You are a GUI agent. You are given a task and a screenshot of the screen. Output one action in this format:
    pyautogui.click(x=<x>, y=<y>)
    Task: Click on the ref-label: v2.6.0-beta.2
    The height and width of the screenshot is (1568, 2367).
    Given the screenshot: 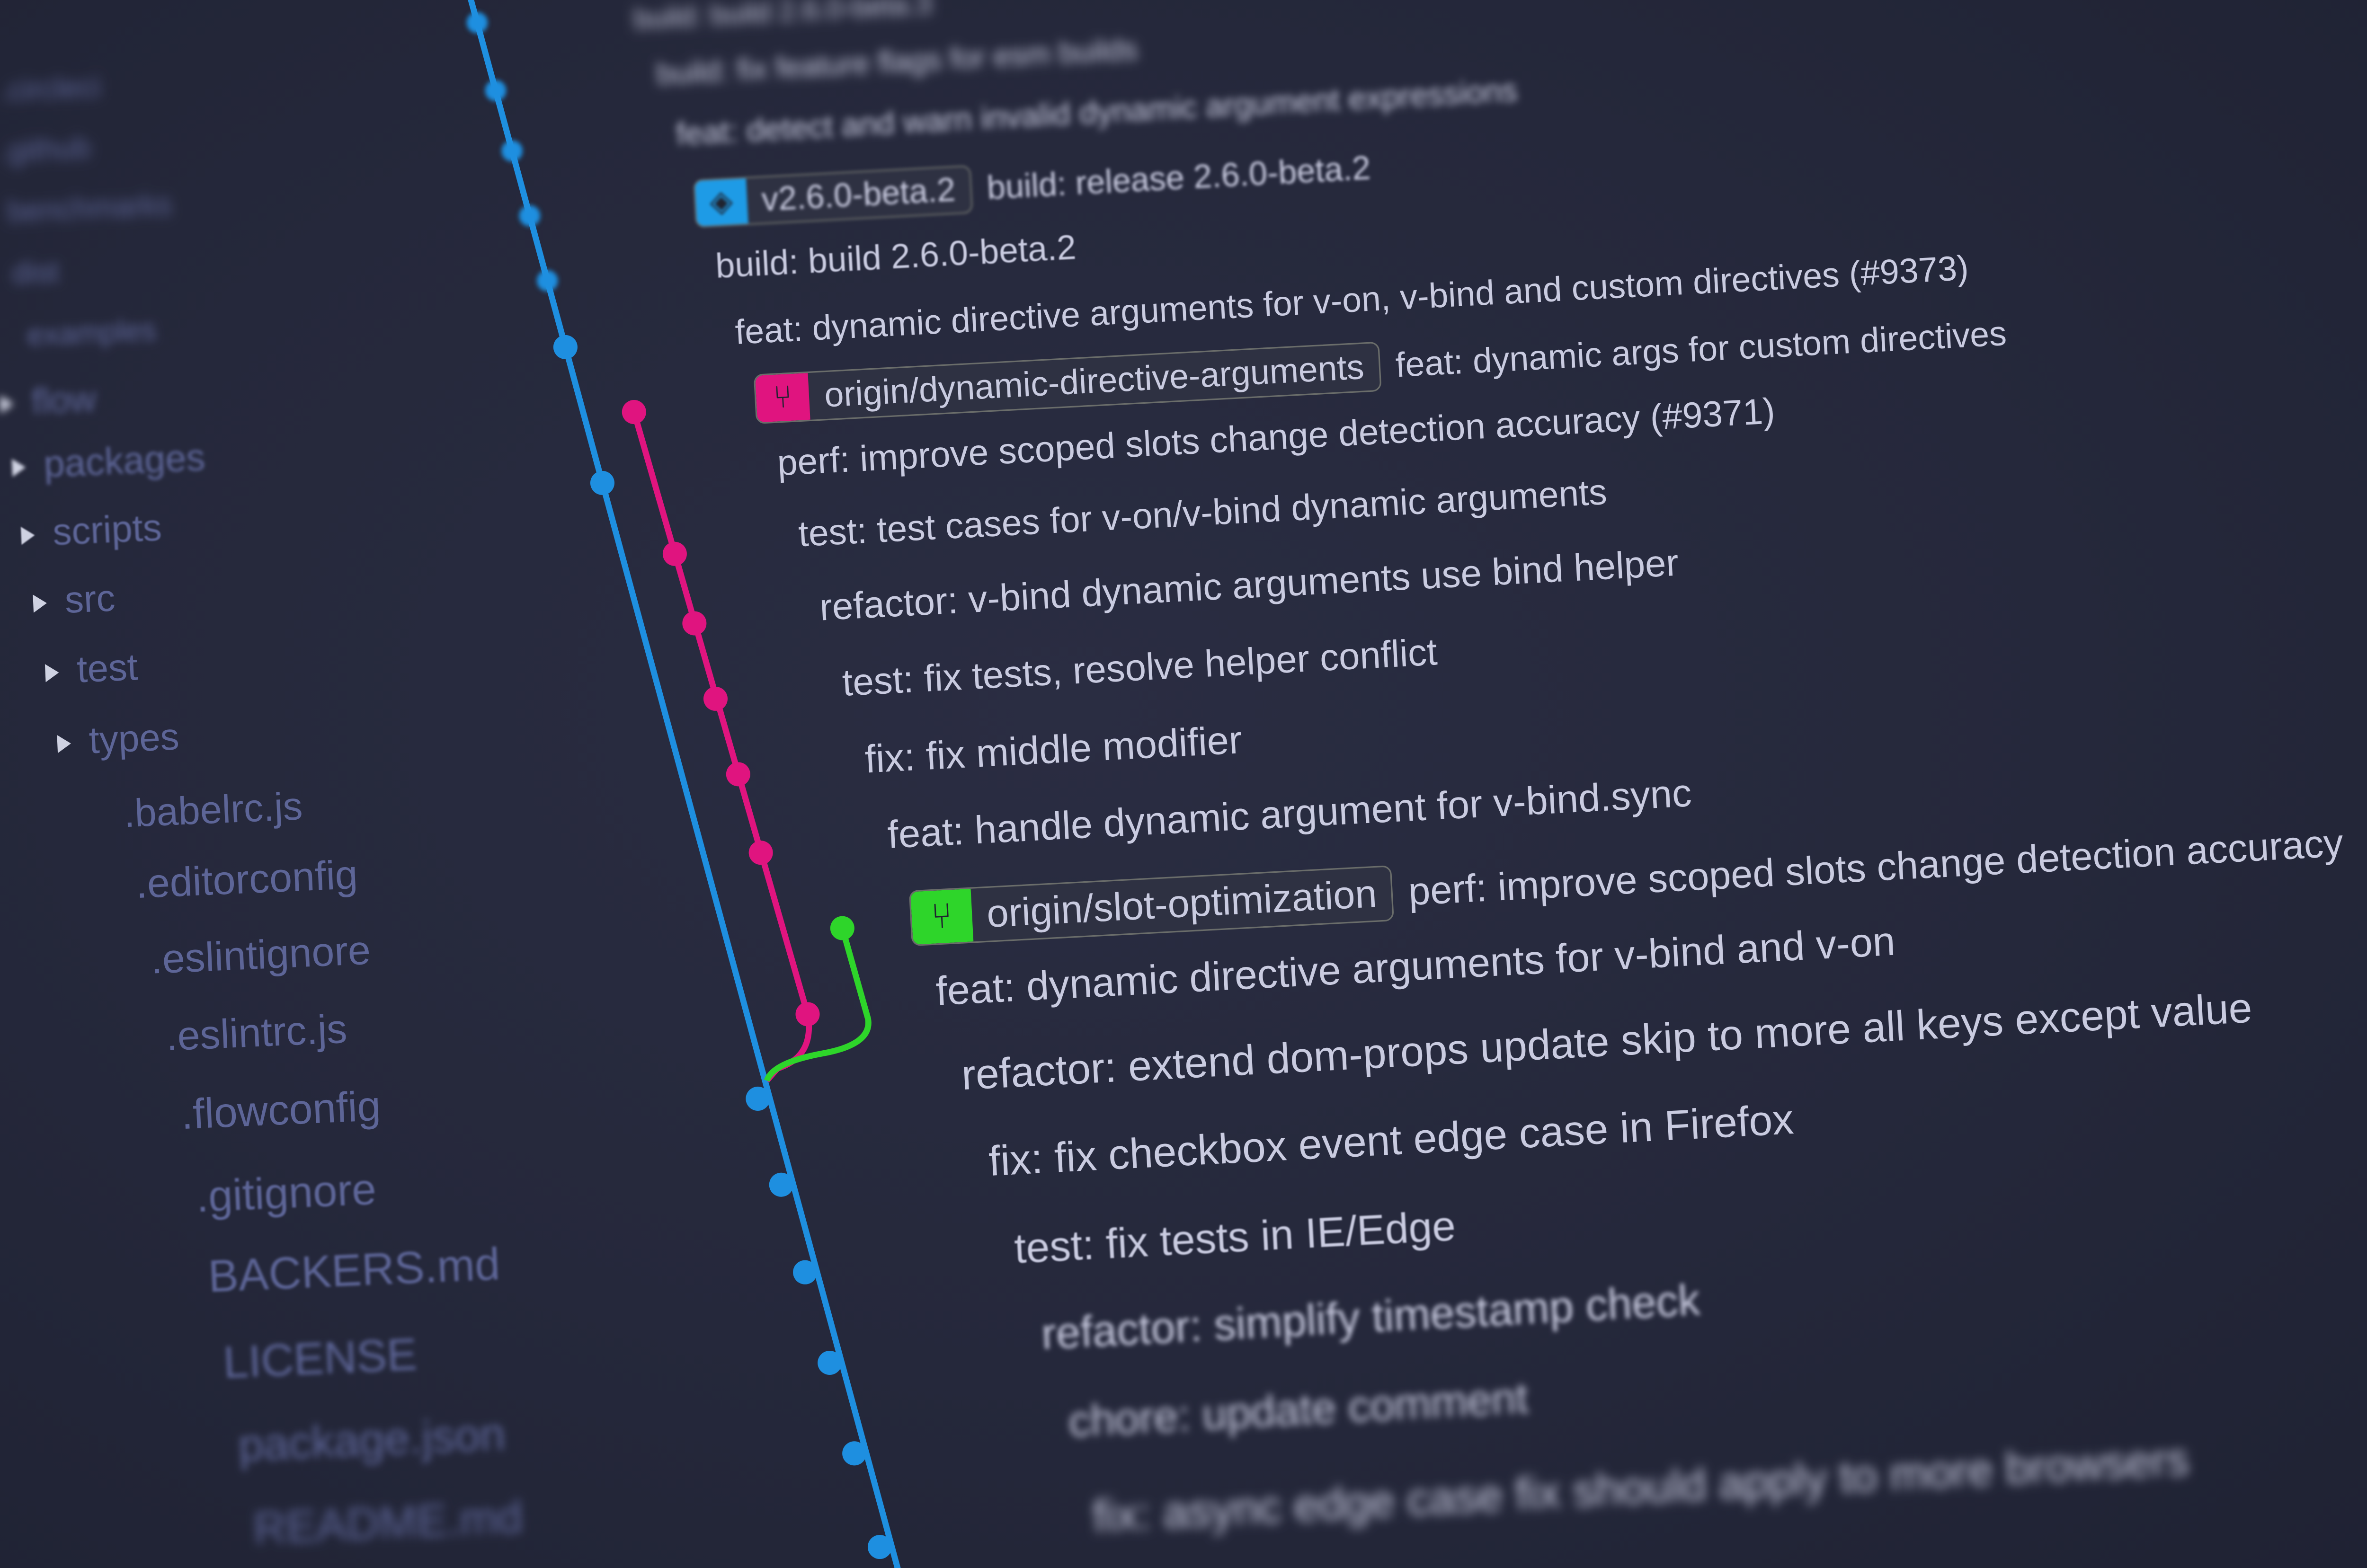 What is the action you would take?
    pyautogui.click(x=858, y=194)
    